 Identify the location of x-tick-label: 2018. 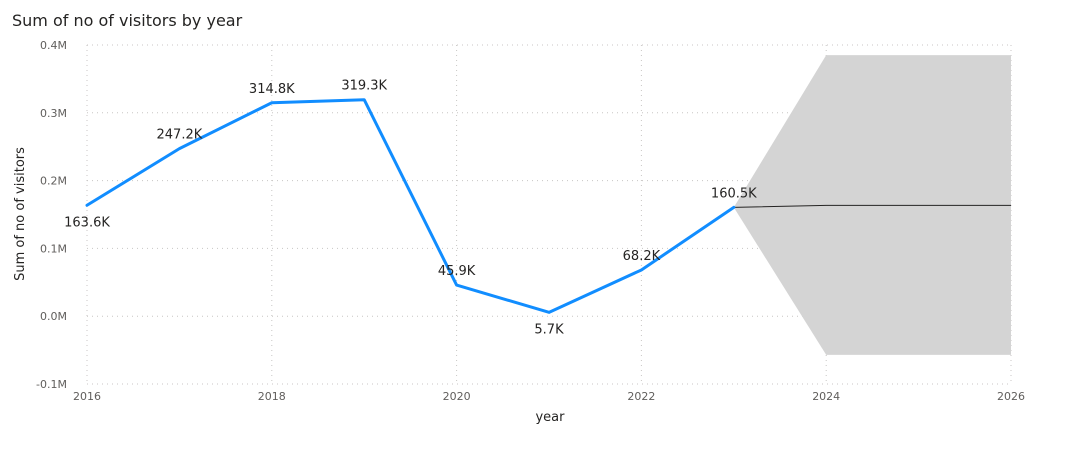
(272, 396).